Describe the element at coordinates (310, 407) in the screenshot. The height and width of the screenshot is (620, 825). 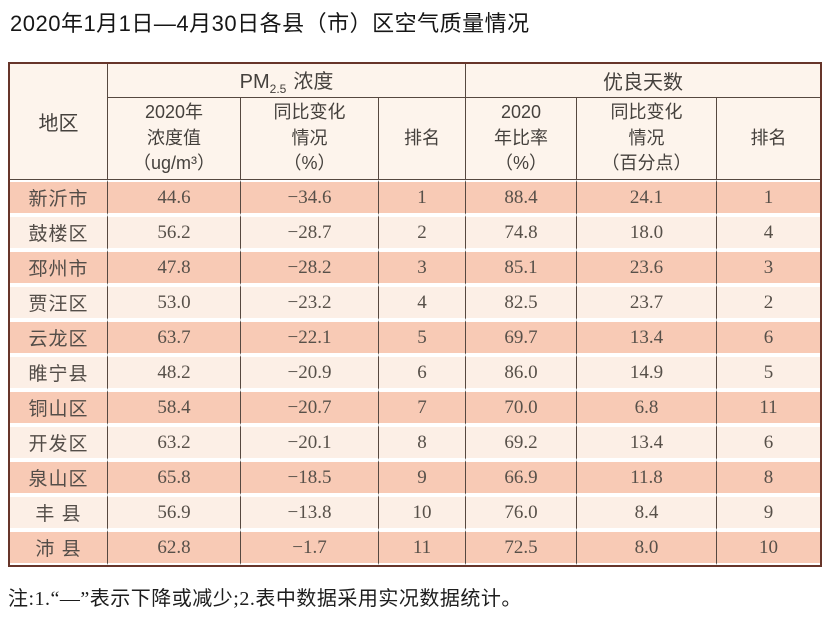
I see `value-cell: −20.7` at that location.